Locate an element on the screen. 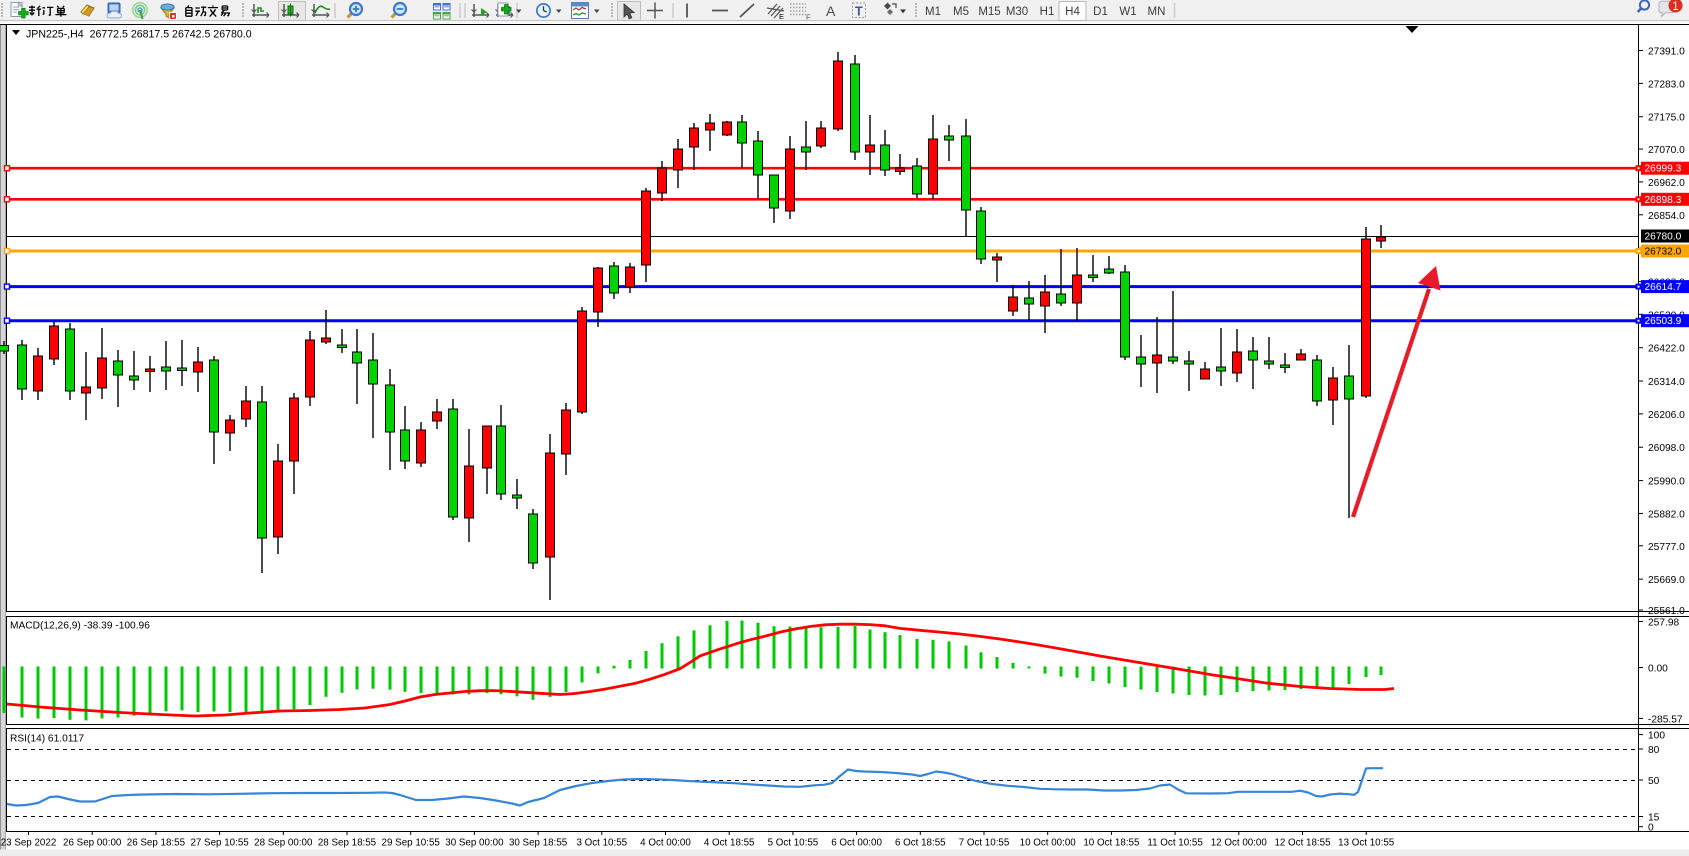 Image resolution: width=1689 pixels, height=856 pixels. svg-text: 6 Oct 00:00 is located at coordinates (856, 843).